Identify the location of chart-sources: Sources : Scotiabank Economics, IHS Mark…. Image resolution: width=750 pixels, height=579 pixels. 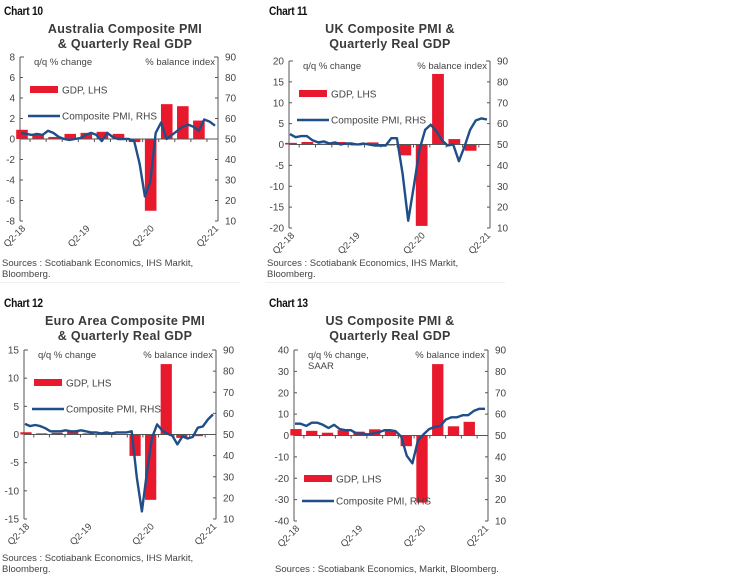
(362, 269).